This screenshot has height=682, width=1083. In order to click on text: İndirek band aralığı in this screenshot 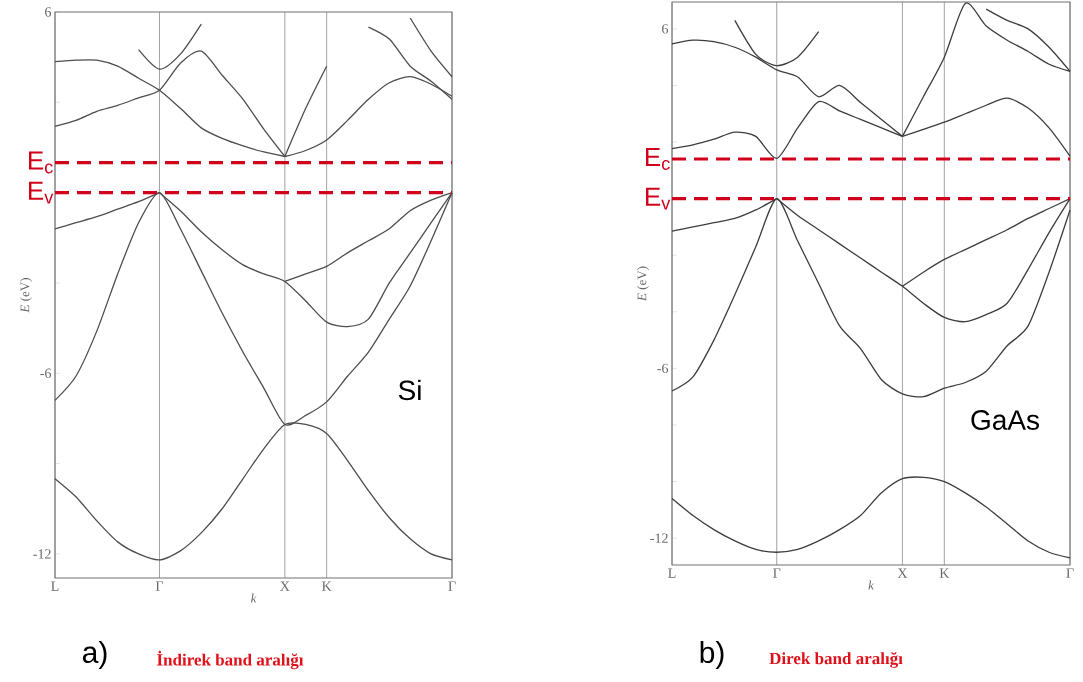, I will do `click(230, 660)`.